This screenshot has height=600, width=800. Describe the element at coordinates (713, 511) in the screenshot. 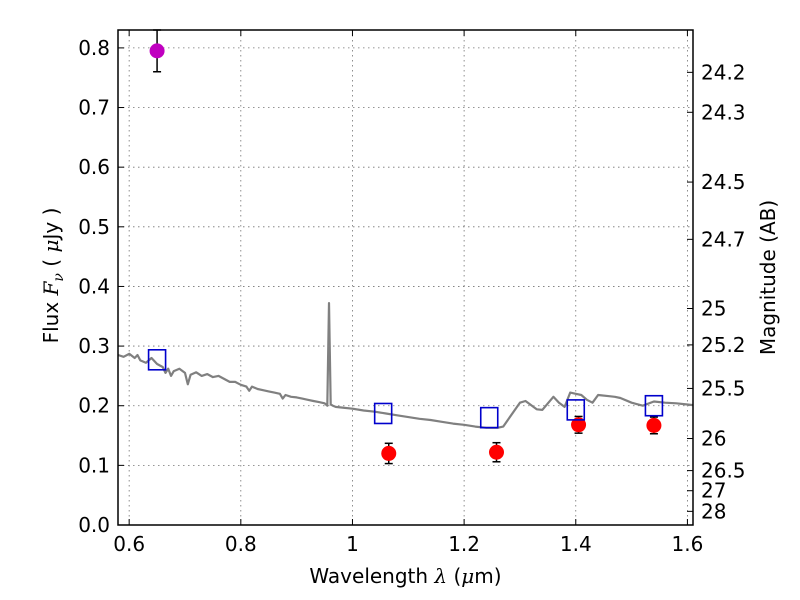

I see `y2-tick-label: 28` at that location.